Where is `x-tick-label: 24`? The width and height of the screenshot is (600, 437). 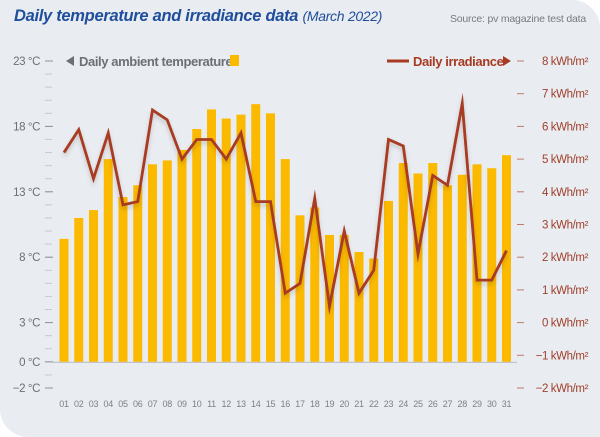 x-tick-label: 24 is located at coordinates (404, 404).